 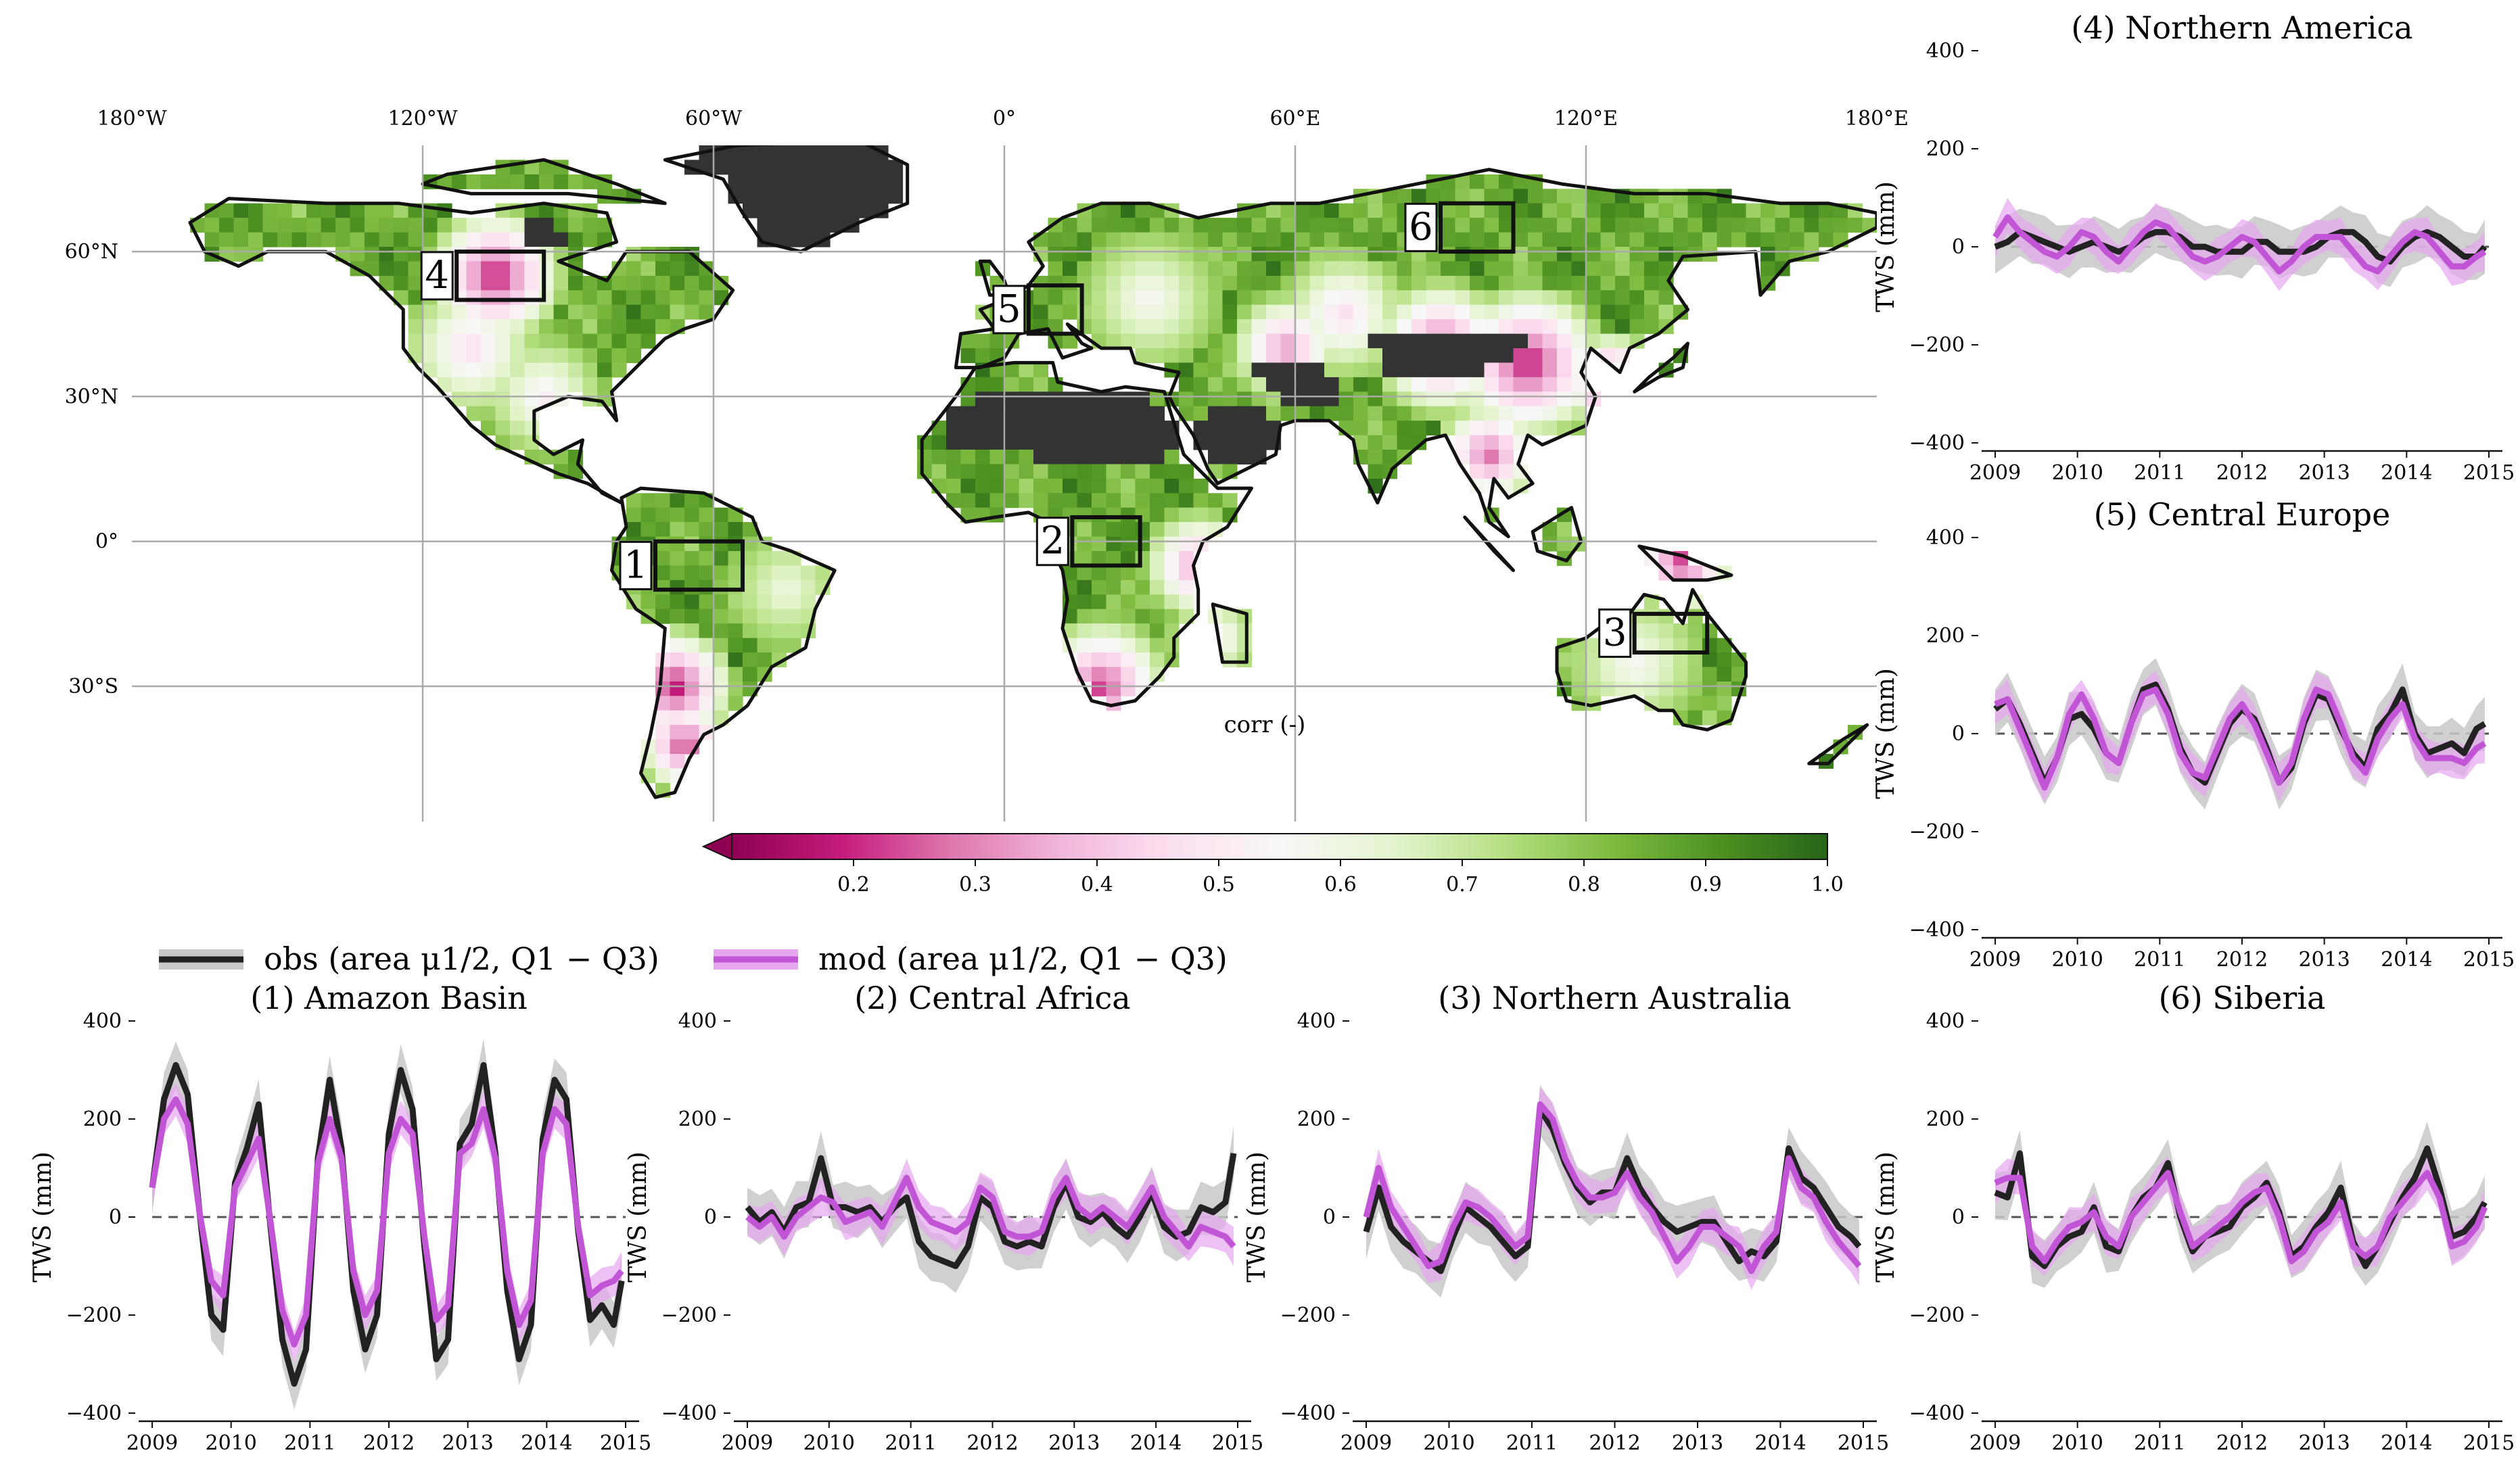 I want to click on colorbar-tick-label: 0.2, so click(x=854, y=885).